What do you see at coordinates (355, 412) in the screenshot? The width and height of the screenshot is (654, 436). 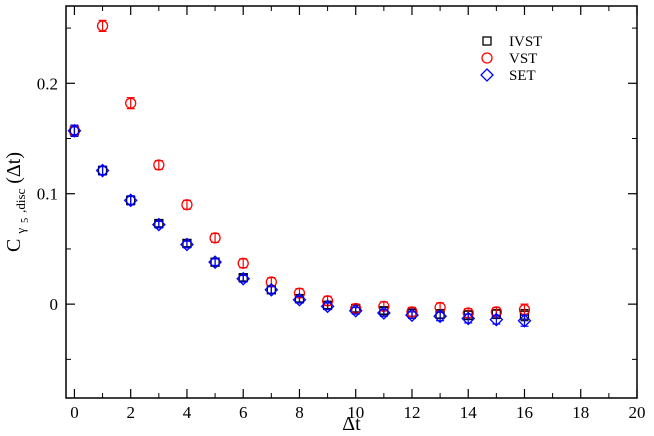 I see `x-tick-label: 10` at bounding box center [355, 412].